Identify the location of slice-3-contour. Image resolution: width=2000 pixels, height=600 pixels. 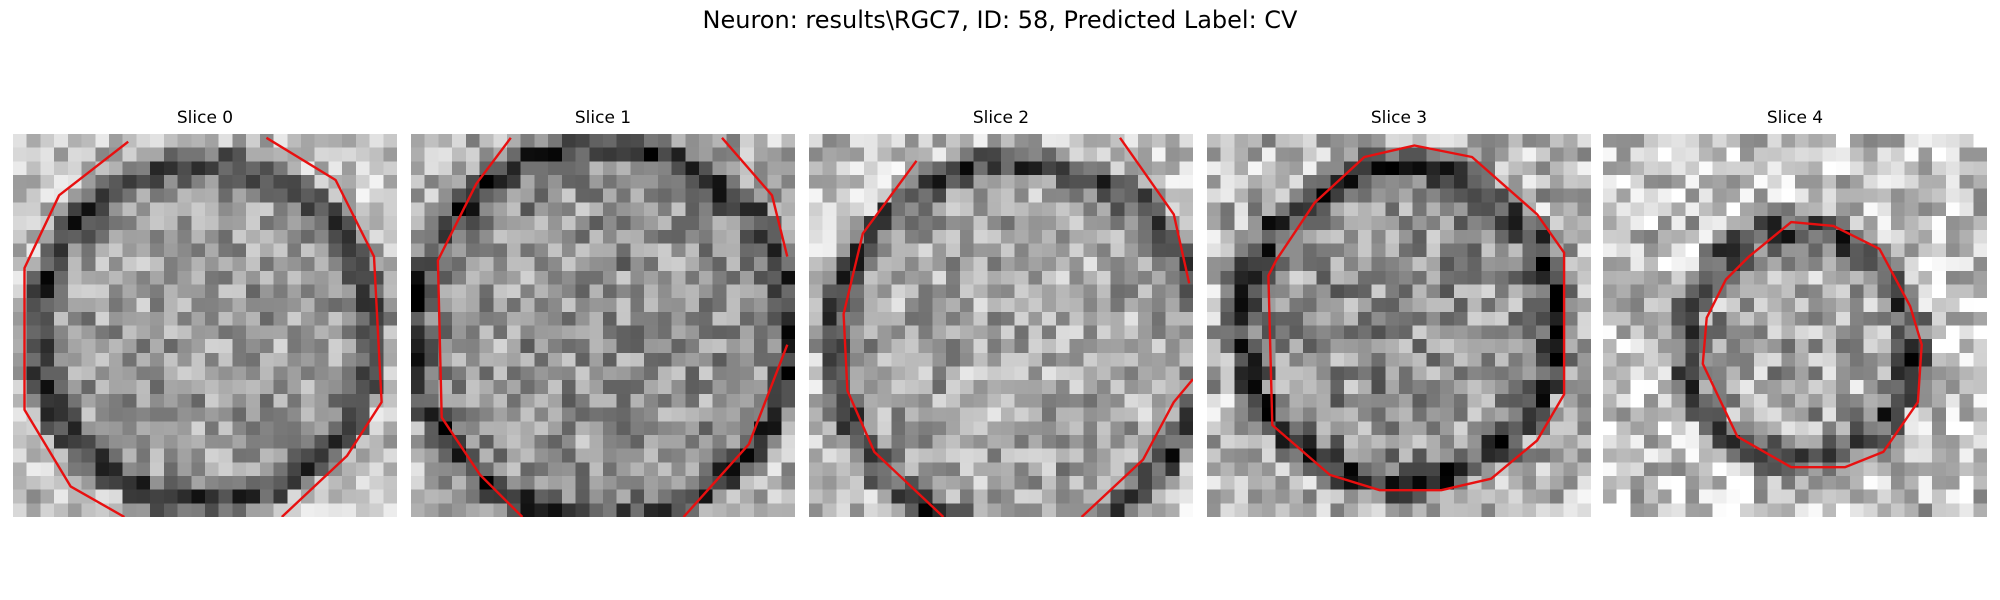
(1416, 318).